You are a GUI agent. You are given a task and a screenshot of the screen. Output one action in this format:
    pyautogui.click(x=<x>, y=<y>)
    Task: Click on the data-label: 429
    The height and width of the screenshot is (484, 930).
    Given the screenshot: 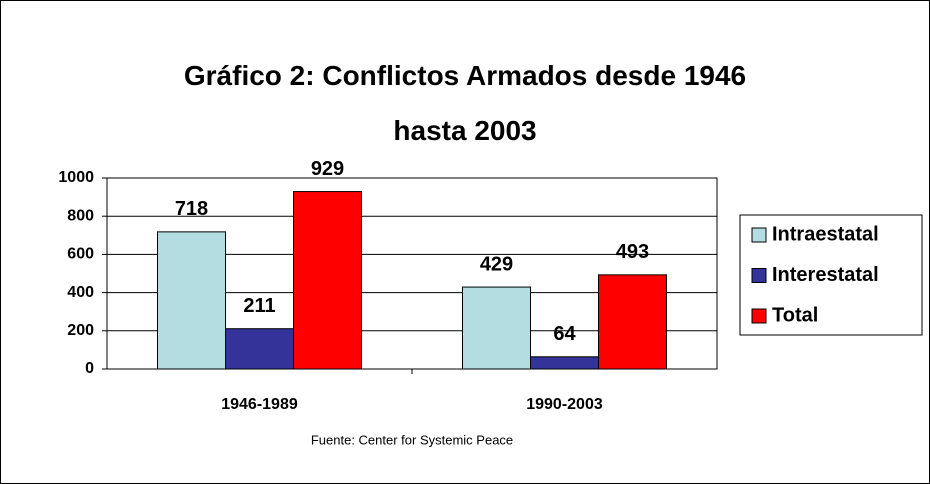 What is the action you would take?
    pyautogui.click(x=496, y=264)
    